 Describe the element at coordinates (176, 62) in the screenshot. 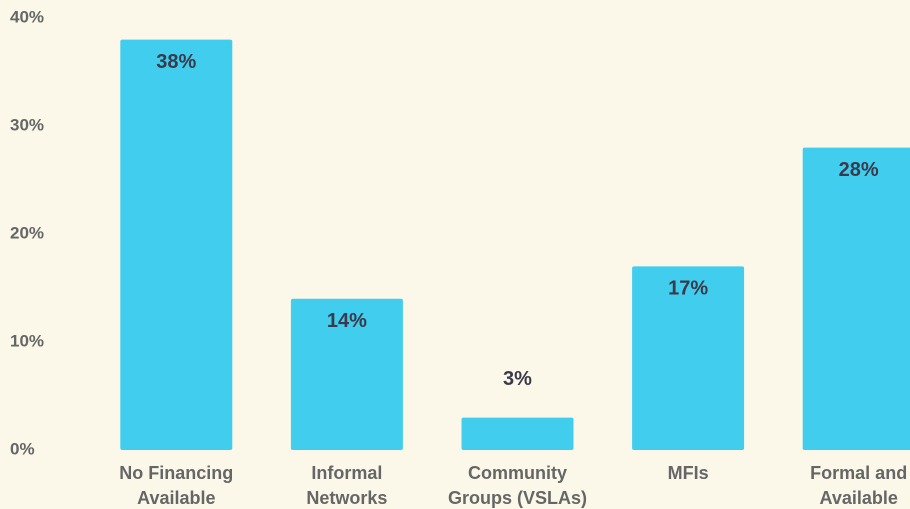

I see `value-label: 38%` at that location.